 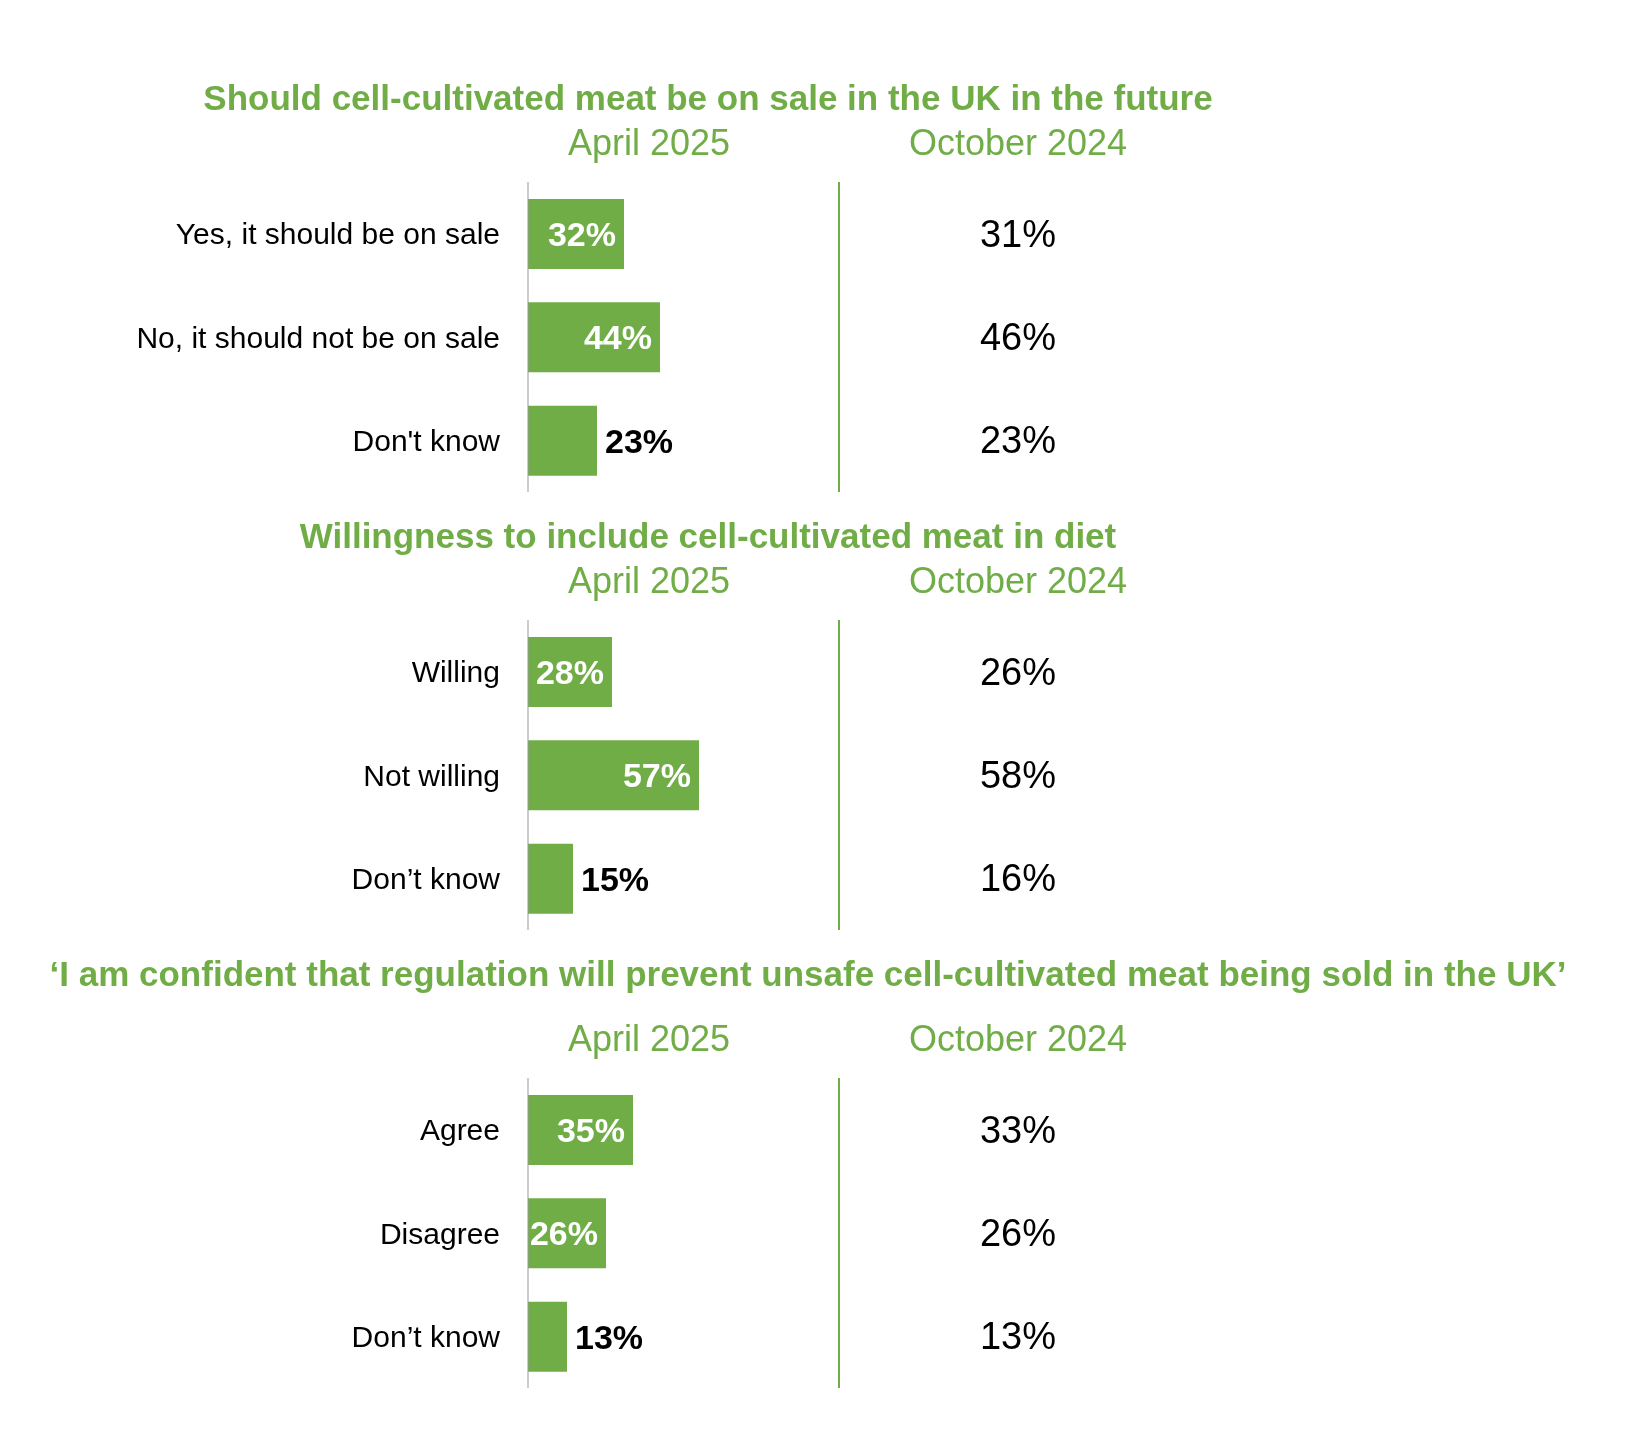 What do you see at coordinates (808, 974) in the screenshot?
I see `text: ‘I am confident that regulation will prevent unsafe cell-cultivated meat being sold in the UK’` at bounding box center [808, 974].